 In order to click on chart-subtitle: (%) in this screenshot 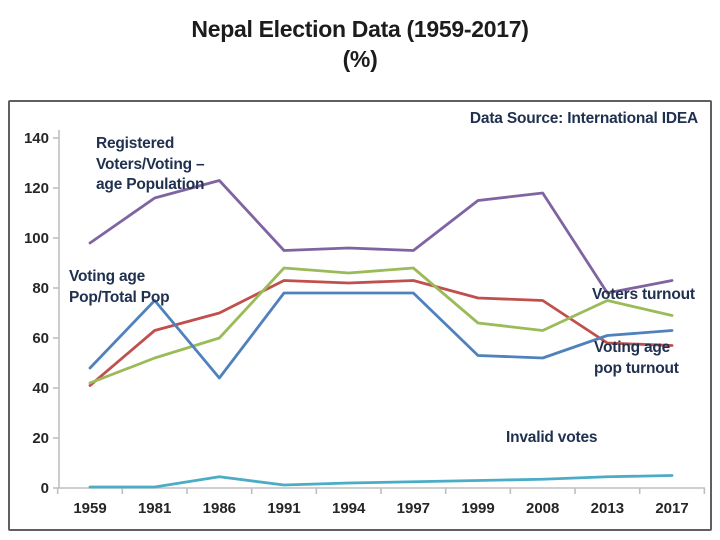, I will do `click(360, 59)`.